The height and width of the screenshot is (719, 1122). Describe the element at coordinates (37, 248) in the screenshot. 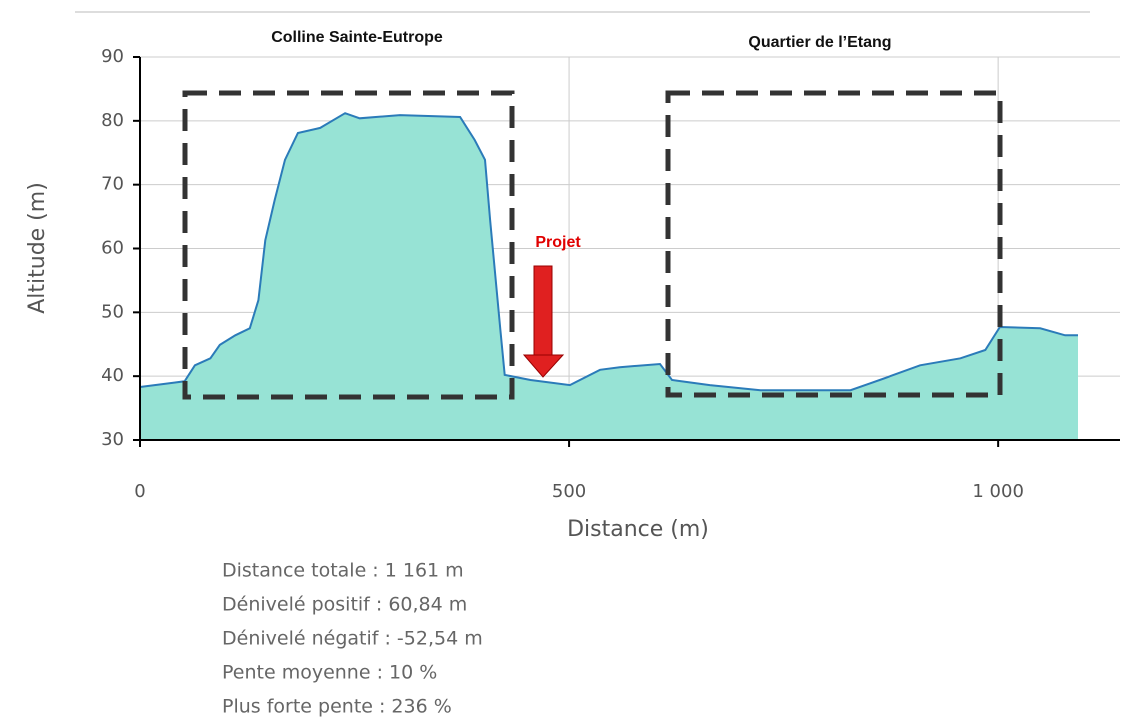

I see `y-axis-label: Altitude (m)` at that location.